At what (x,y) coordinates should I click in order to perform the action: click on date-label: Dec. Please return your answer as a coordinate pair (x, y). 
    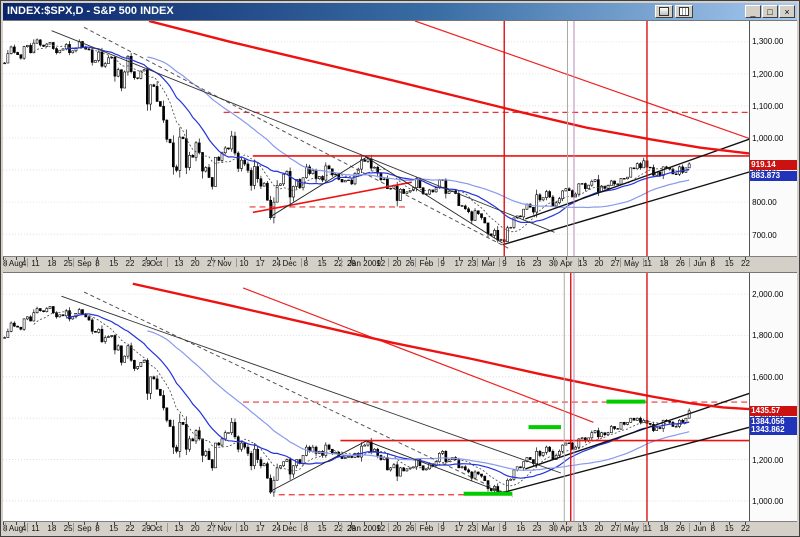
    Looking at the image, I should click on (289, 528).